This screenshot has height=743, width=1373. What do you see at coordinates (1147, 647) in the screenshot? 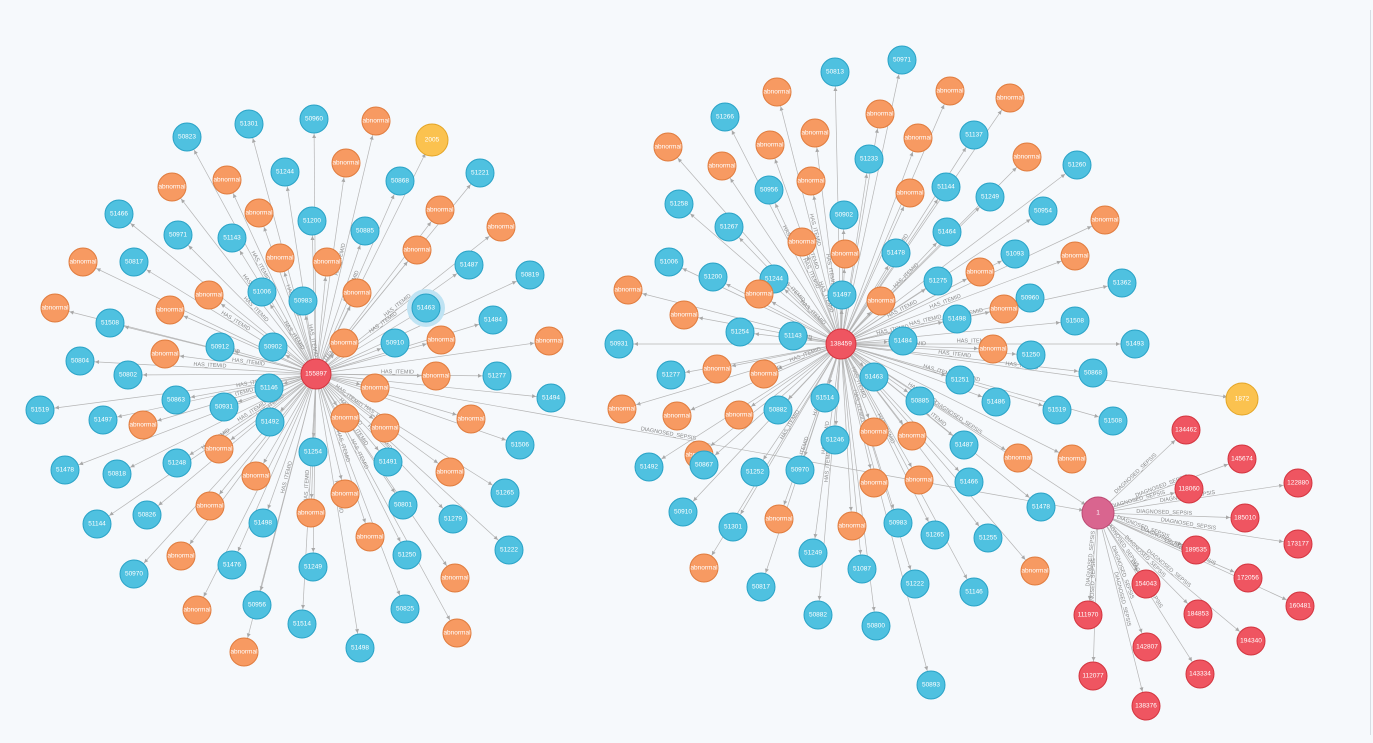
I see `admission-node: 142807` at bounding box center [1147, 647].